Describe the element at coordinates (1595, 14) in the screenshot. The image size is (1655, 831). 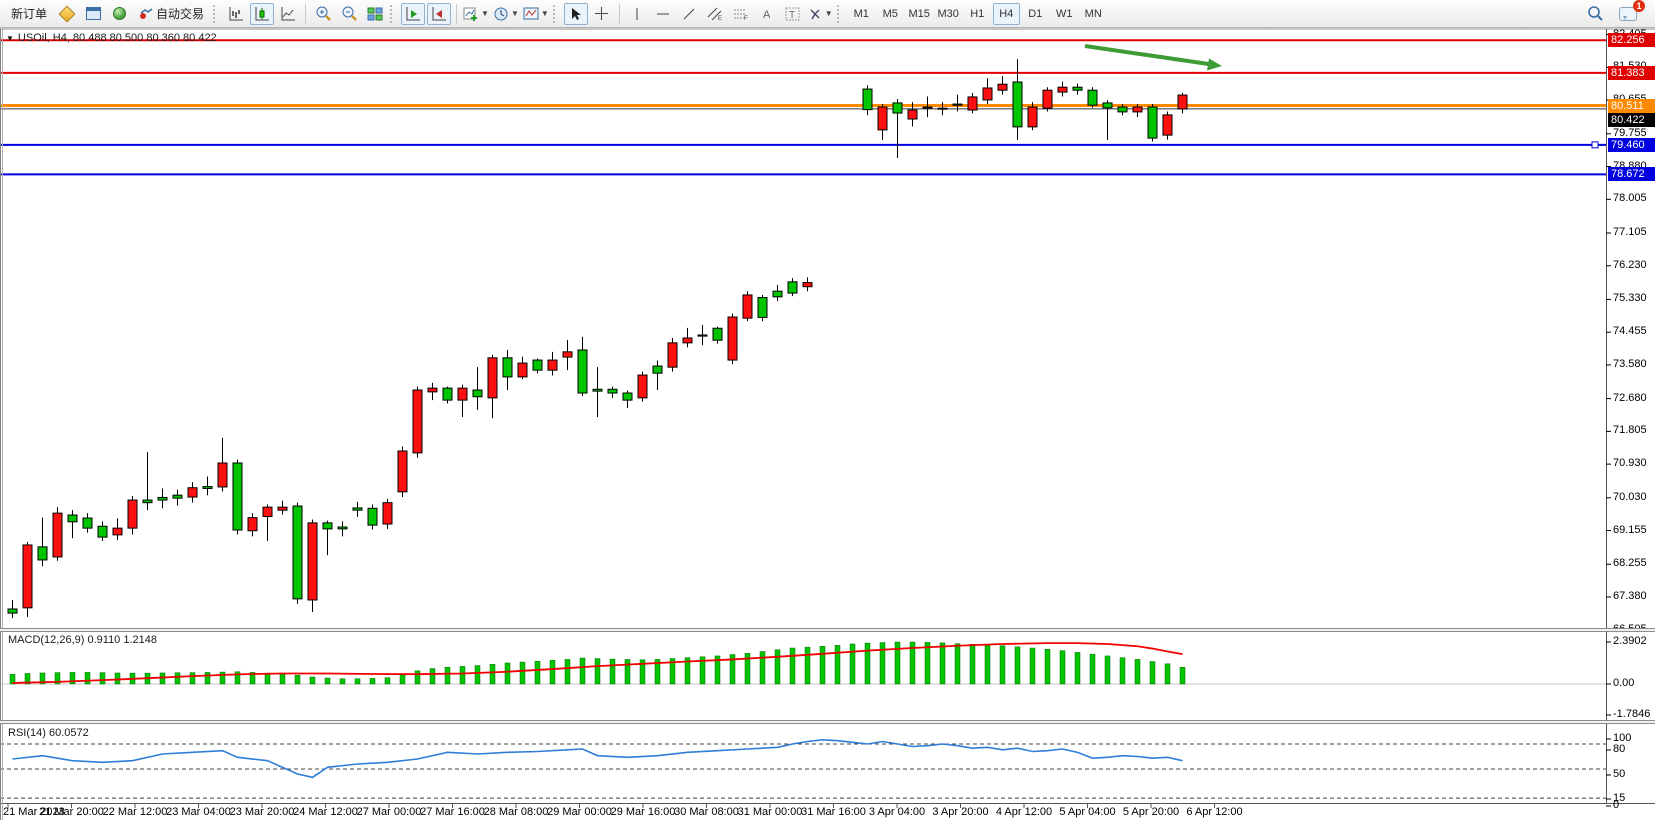
I see `search-icon` at that location.